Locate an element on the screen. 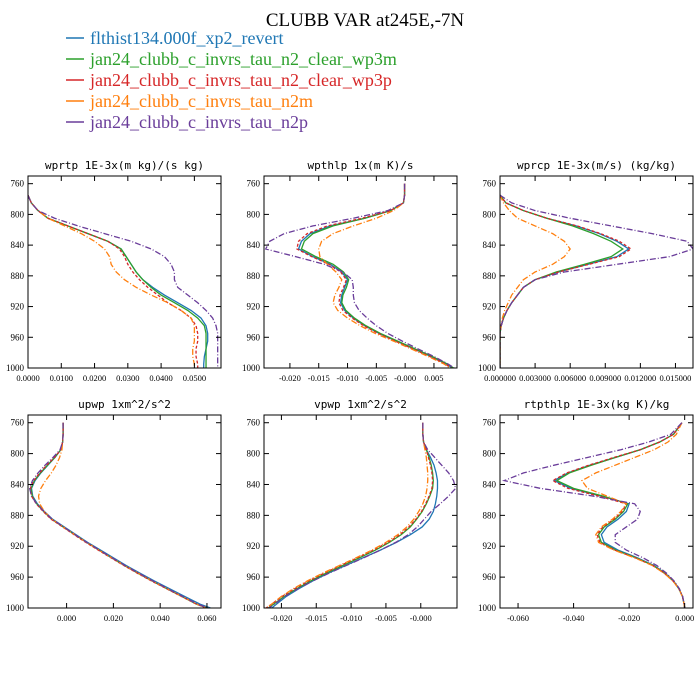  figure-title: CLUBB VAR at245E,-7N is located at coordinates (365, 20).